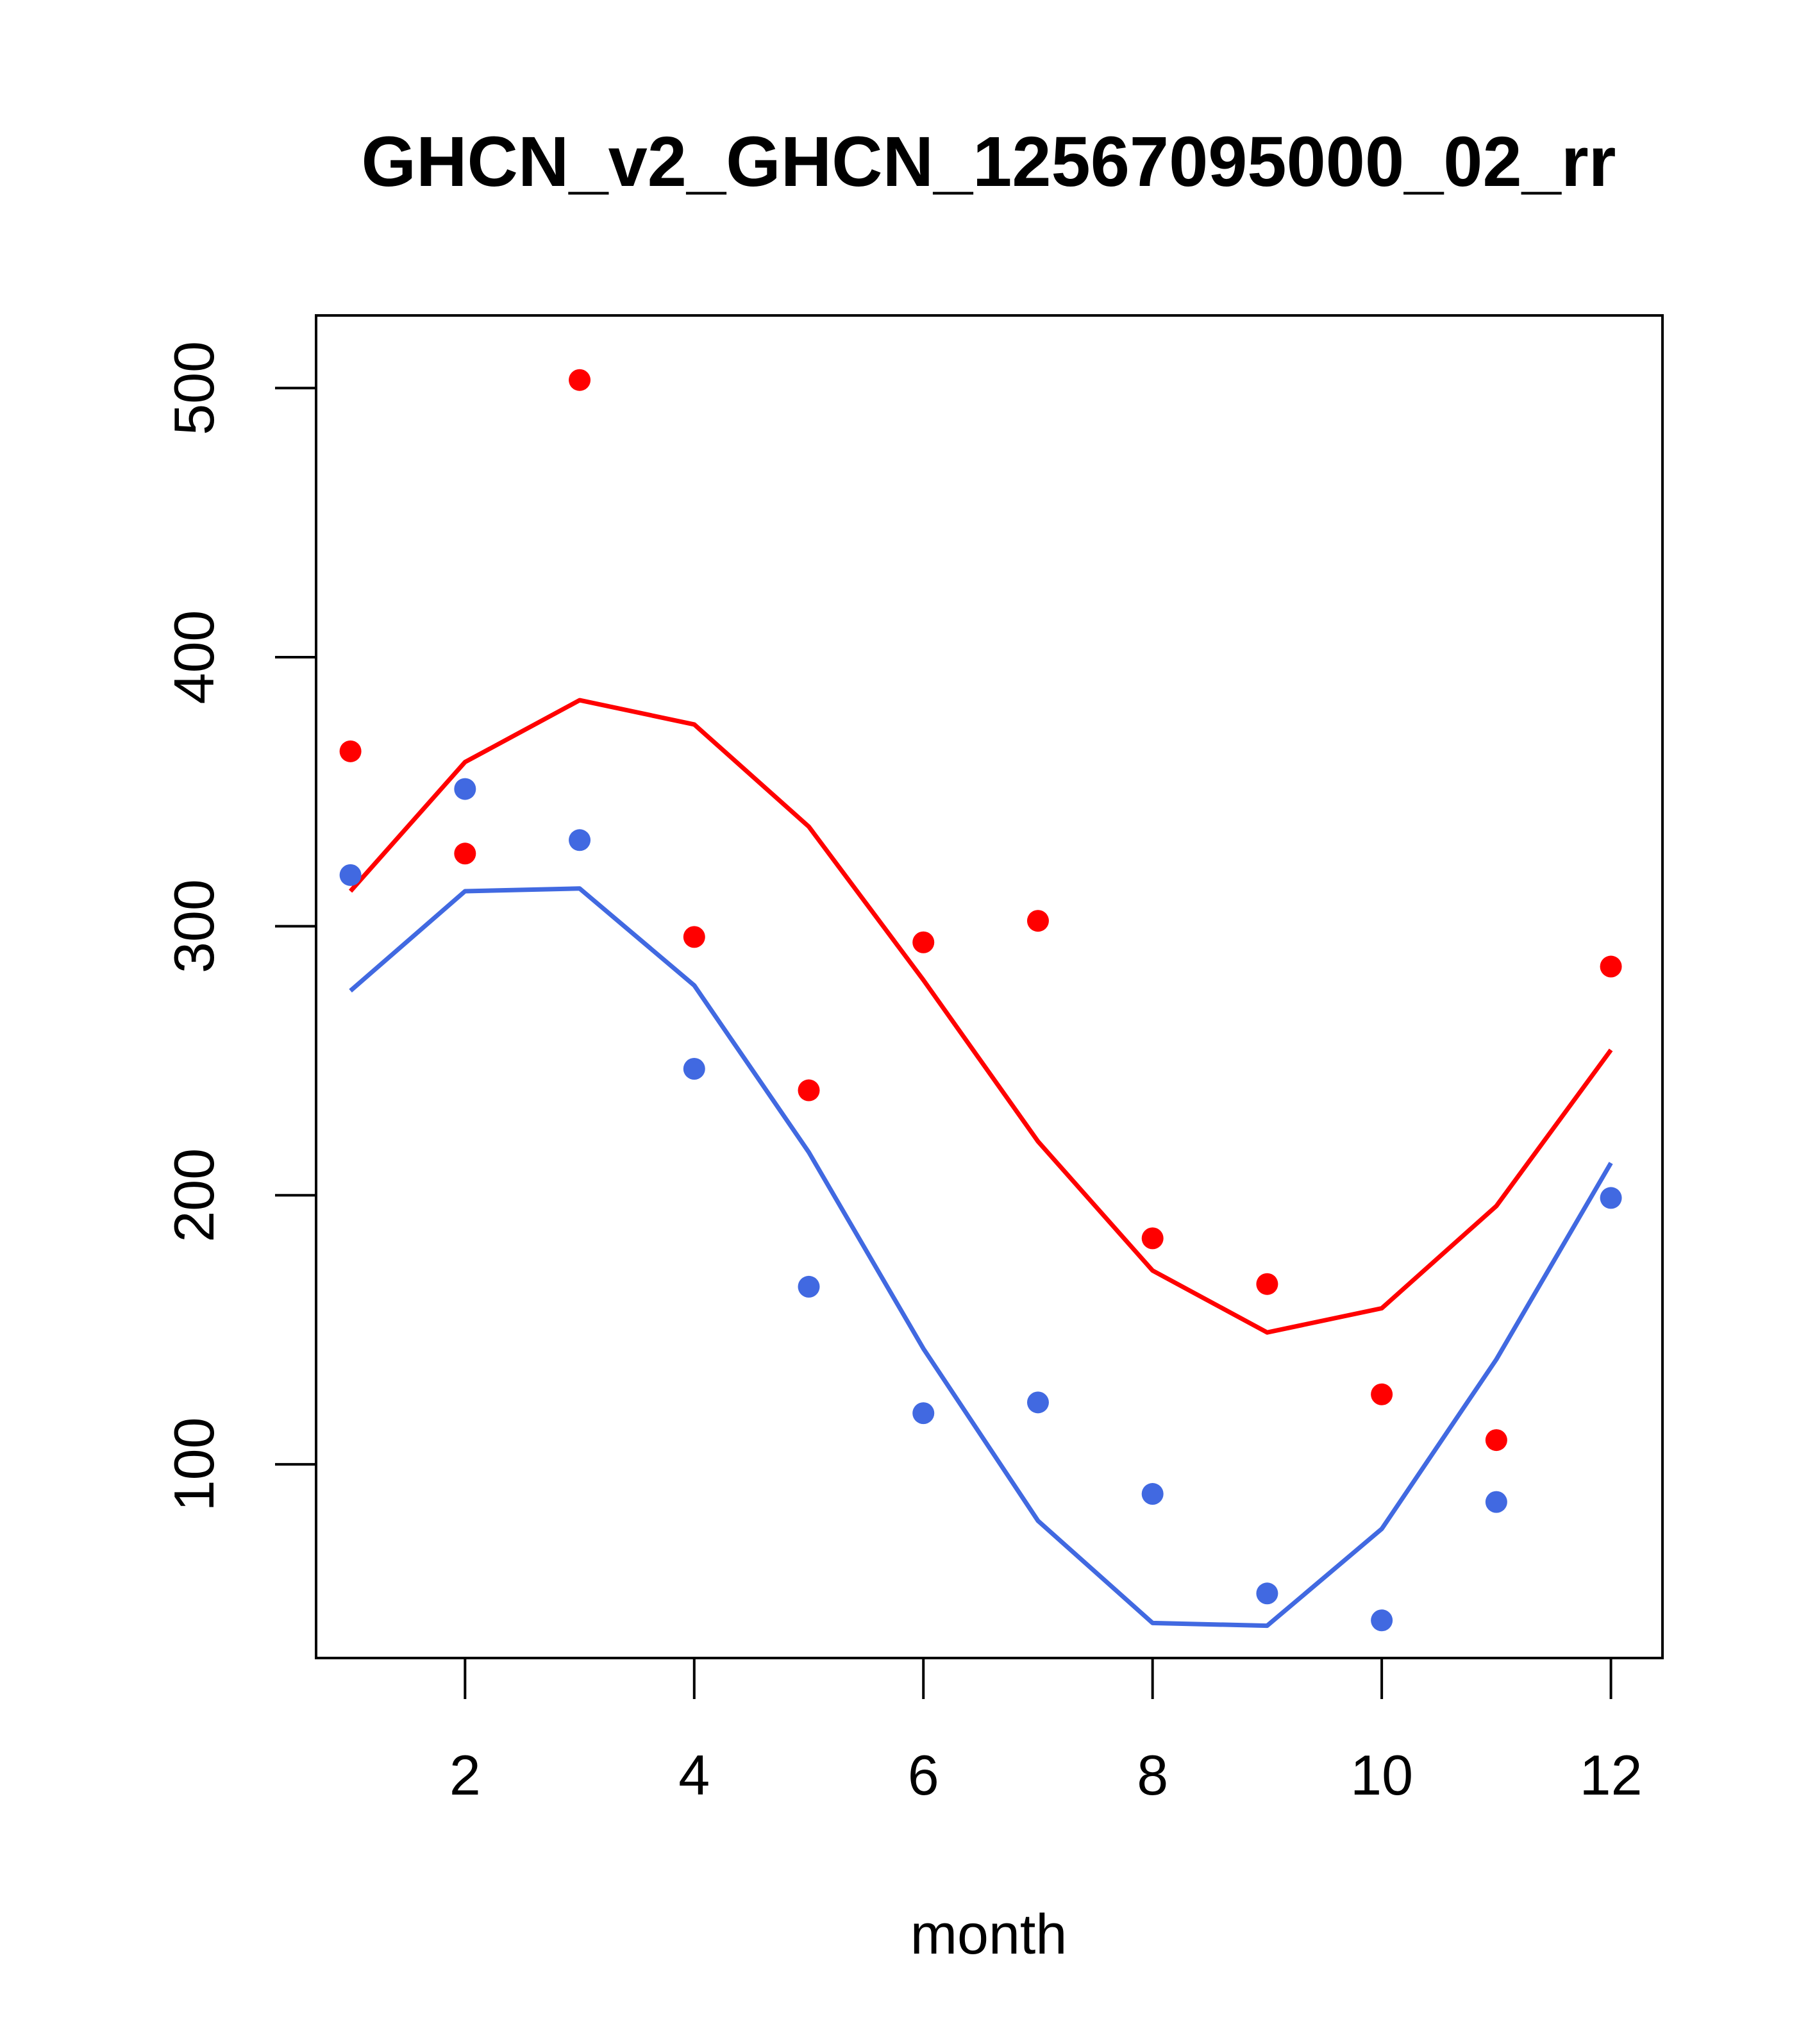  What do you see at coordinates (924, 1775) in the screenshot?
I see `x-tick-label: 6` at bounding box center [924, 1775].